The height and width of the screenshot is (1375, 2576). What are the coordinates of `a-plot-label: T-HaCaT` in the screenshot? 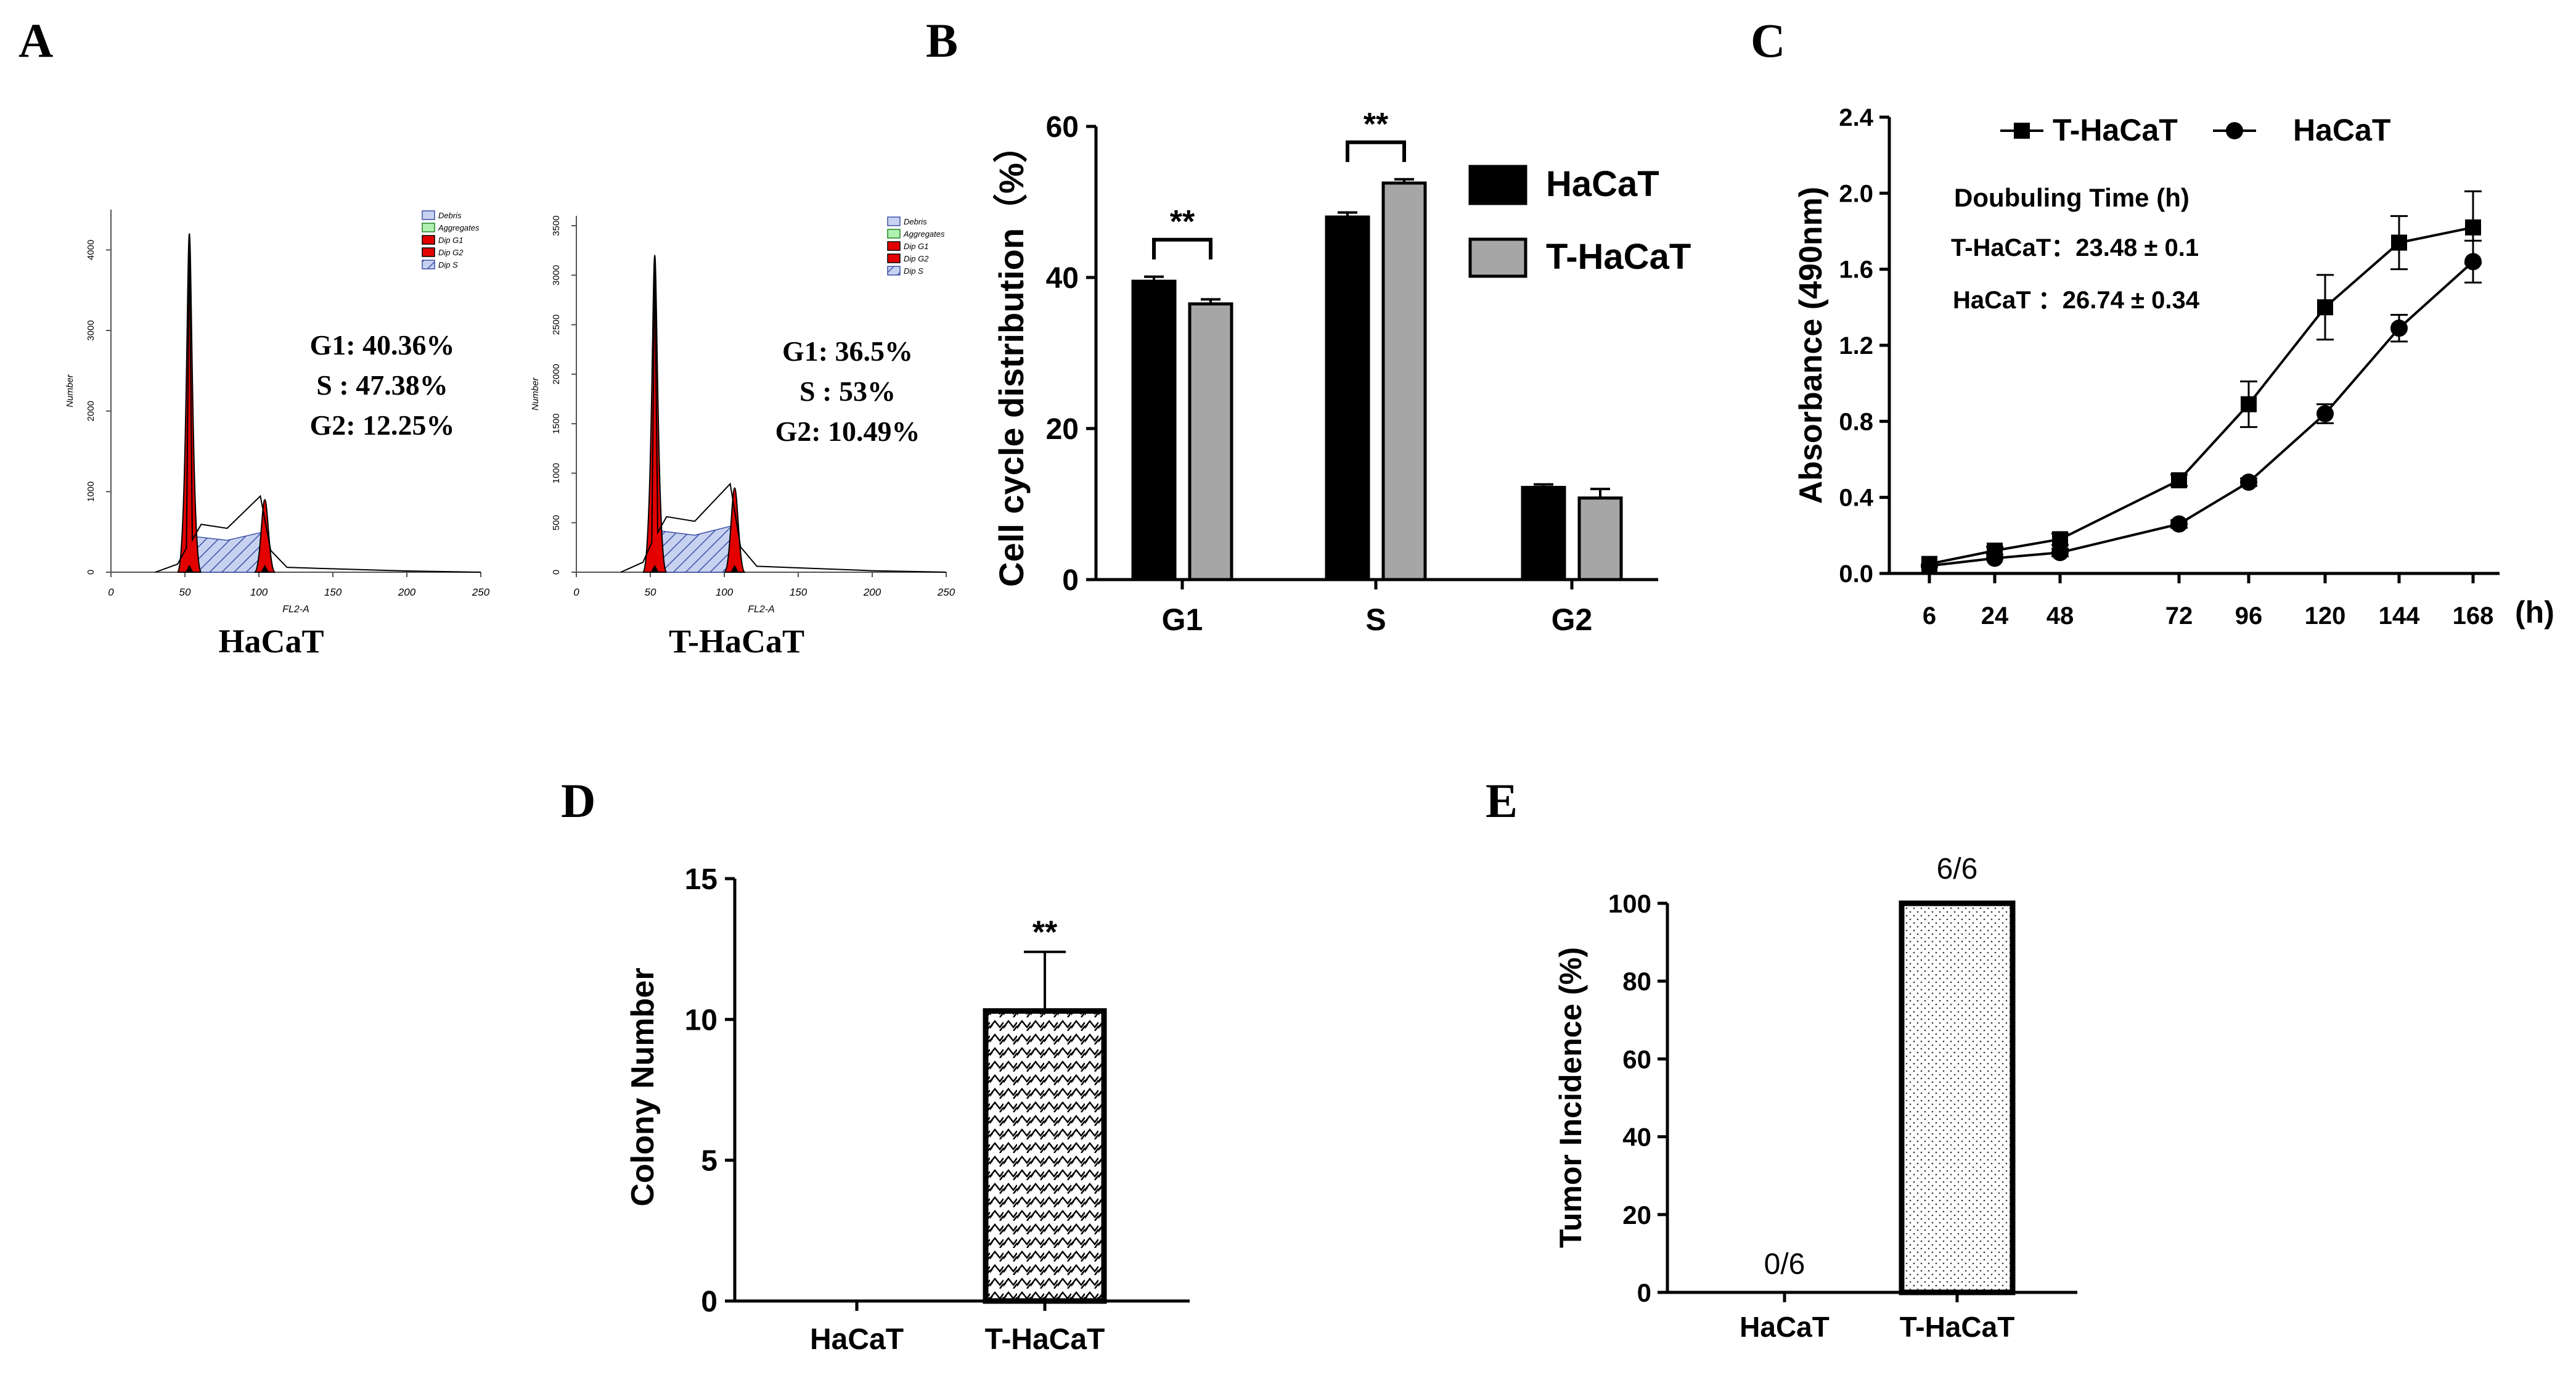 It's located at (736, 642).